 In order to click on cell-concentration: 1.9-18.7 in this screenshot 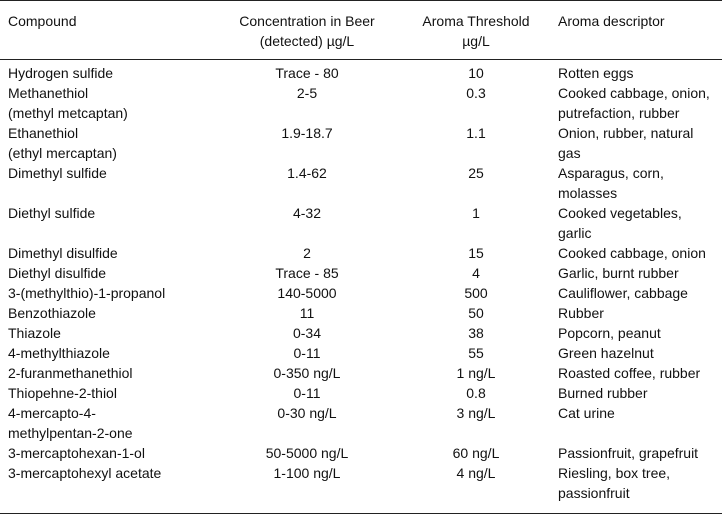, I will do `click(307, 133)`.